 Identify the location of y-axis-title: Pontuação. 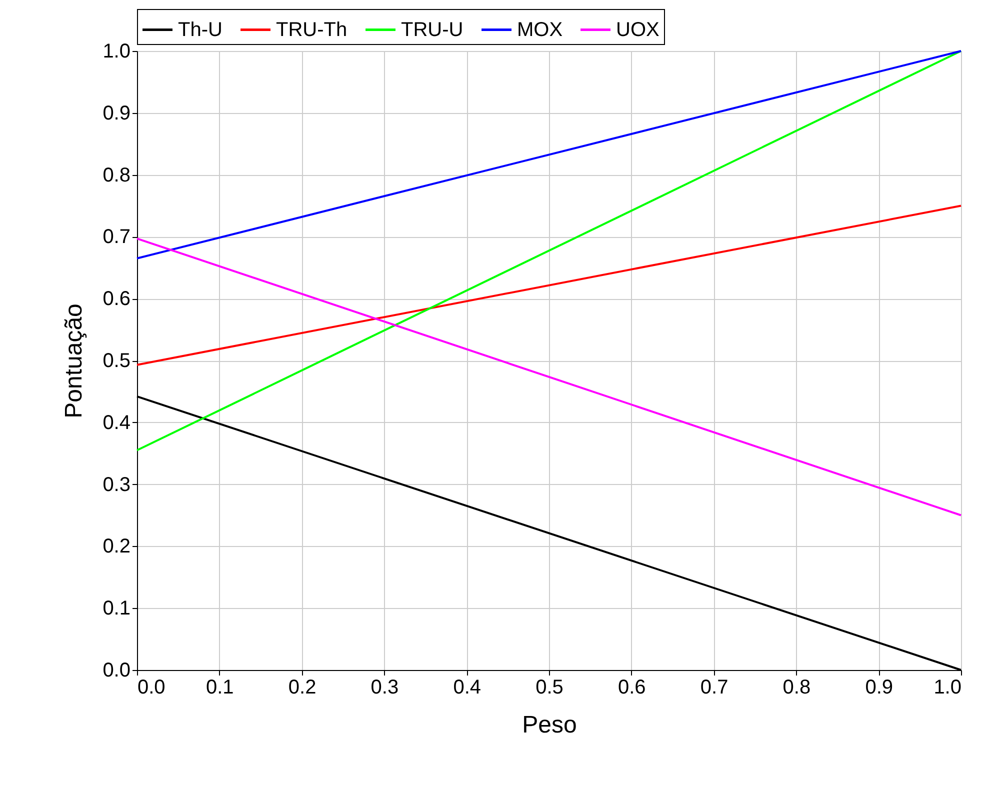
(74, 361).